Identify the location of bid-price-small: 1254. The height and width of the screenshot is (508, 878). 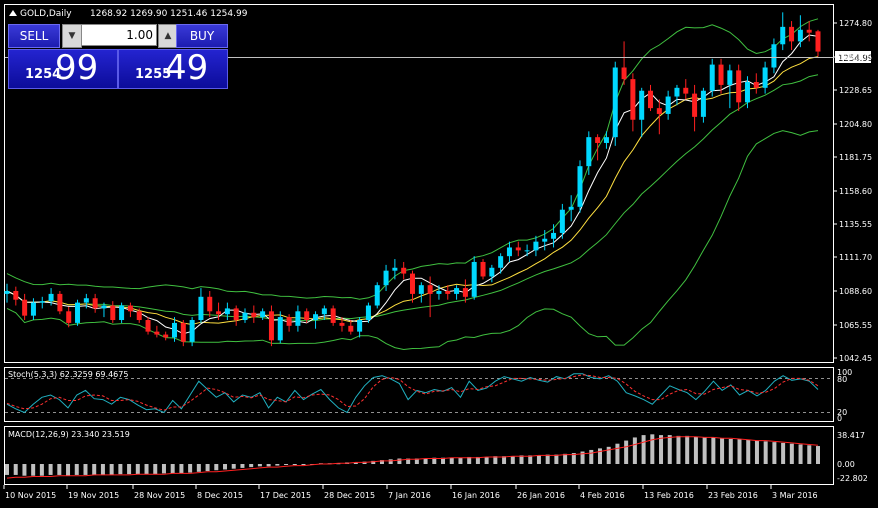
(43, 74).